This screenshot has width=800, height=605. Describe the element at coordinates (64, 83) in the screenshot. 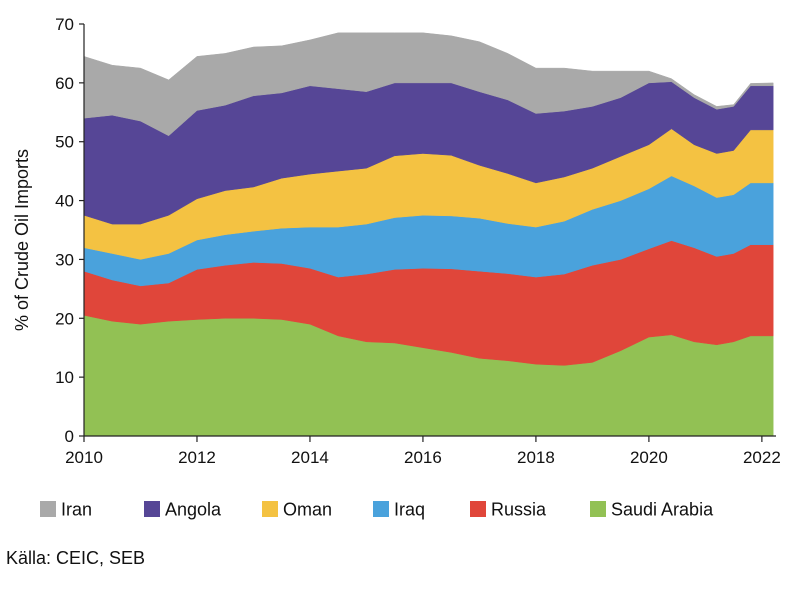

I see `y-tick-label: 60` at that location.